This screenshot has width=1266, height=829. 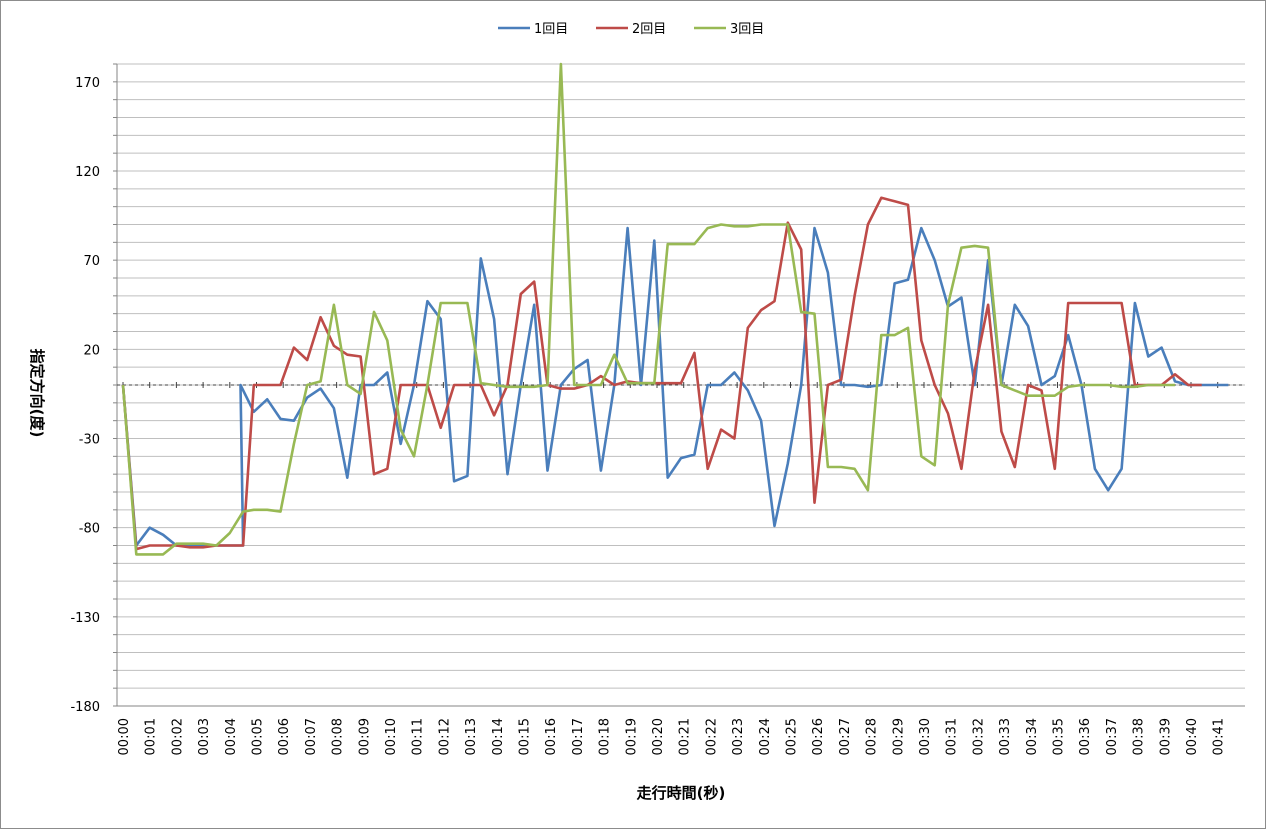 What do you see at coordinates (91, 261) in the screenshot?
I see `y-tick-label: 70` at bounding box center [91, 261].